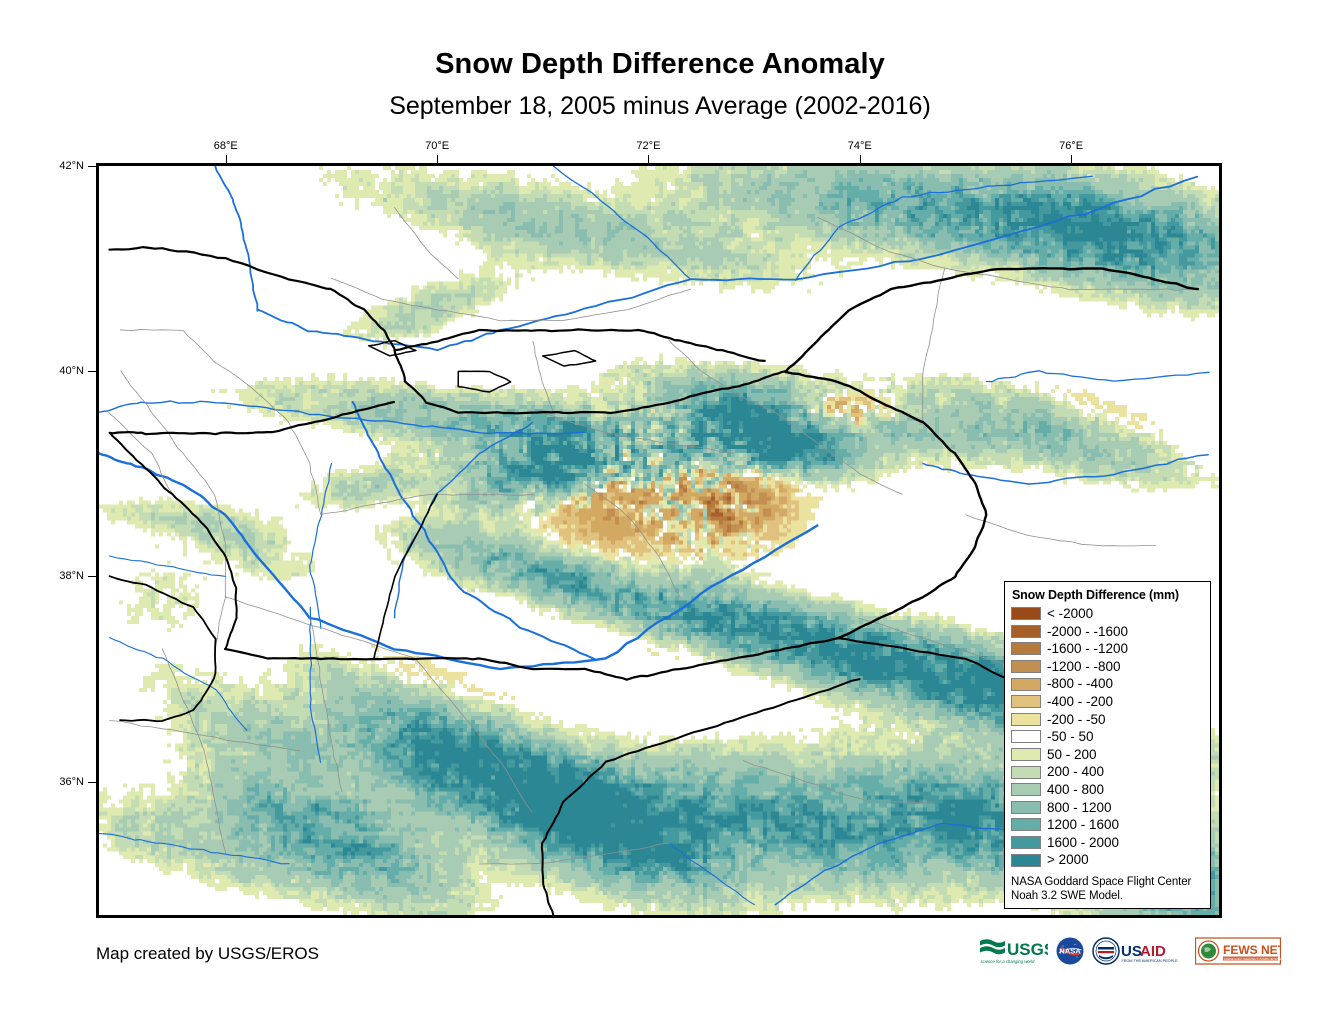 This screenshot has width=1320, height=1020. I want to click on river-swat, so click(712, 874).